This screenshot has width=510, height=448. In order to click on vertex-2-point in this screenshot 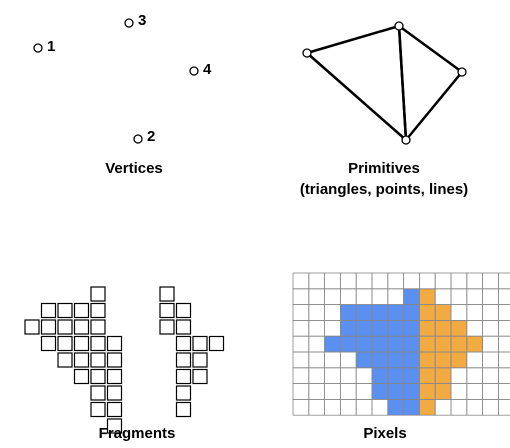, I will do `click(138, 139)`.